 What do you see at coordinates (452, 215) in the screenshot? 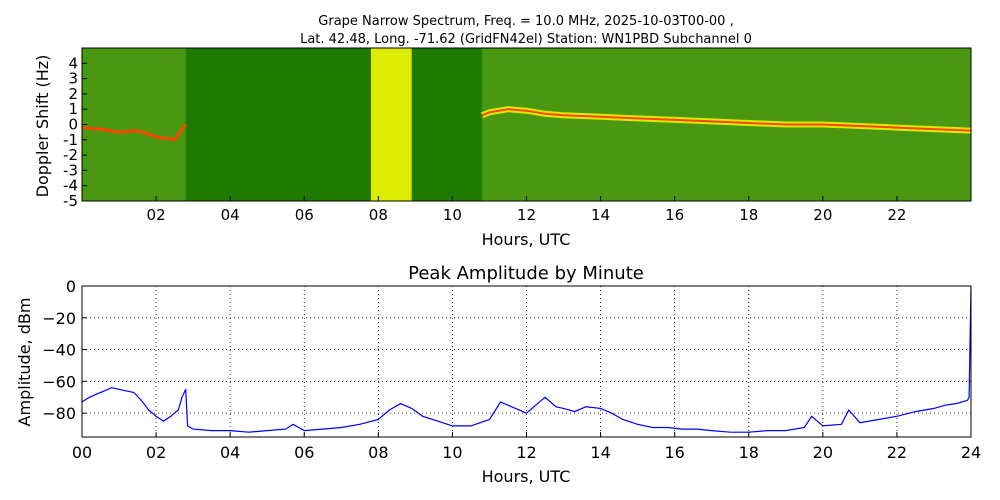
I see `spectrogram-x-tick-label: 10` at bounding box center [452, 215].